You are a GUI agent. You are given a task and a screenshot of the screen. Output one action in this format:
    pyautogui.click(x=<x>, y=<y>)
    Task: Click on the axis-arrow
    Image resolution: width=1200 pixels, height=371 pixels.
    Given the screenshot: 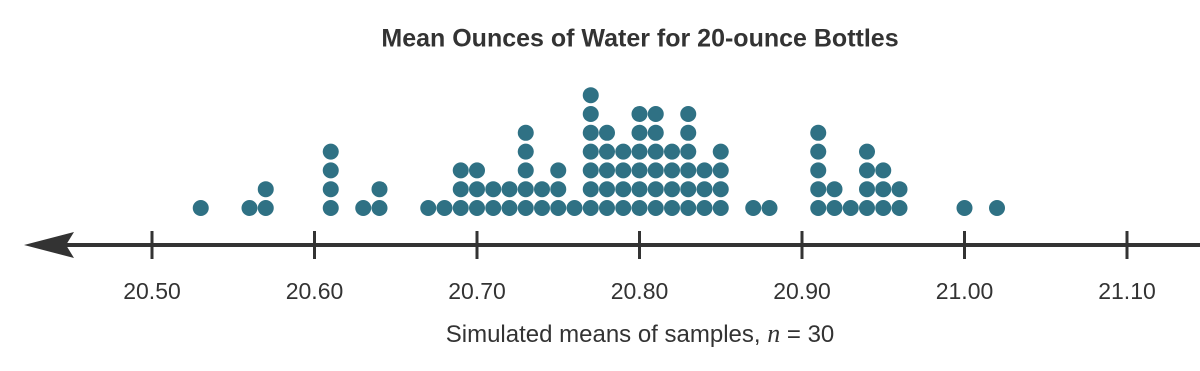 What is the action you would take?
    pyautogui.click(x=49, y=245)
    